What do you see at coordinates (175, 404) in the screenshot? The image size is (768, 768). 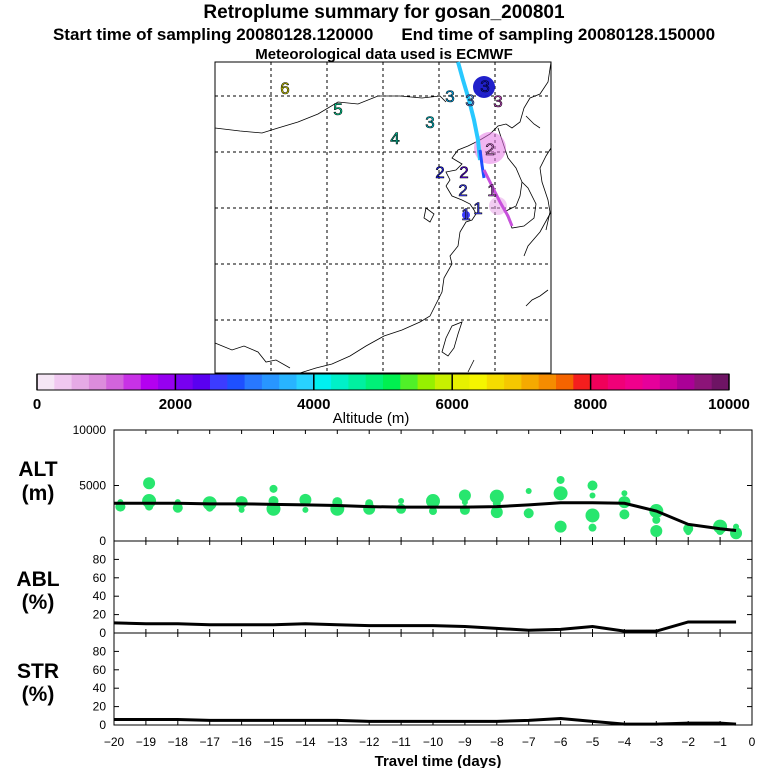 I see `colorbar-tick-label: 2000` at bounding box center [175, 404].